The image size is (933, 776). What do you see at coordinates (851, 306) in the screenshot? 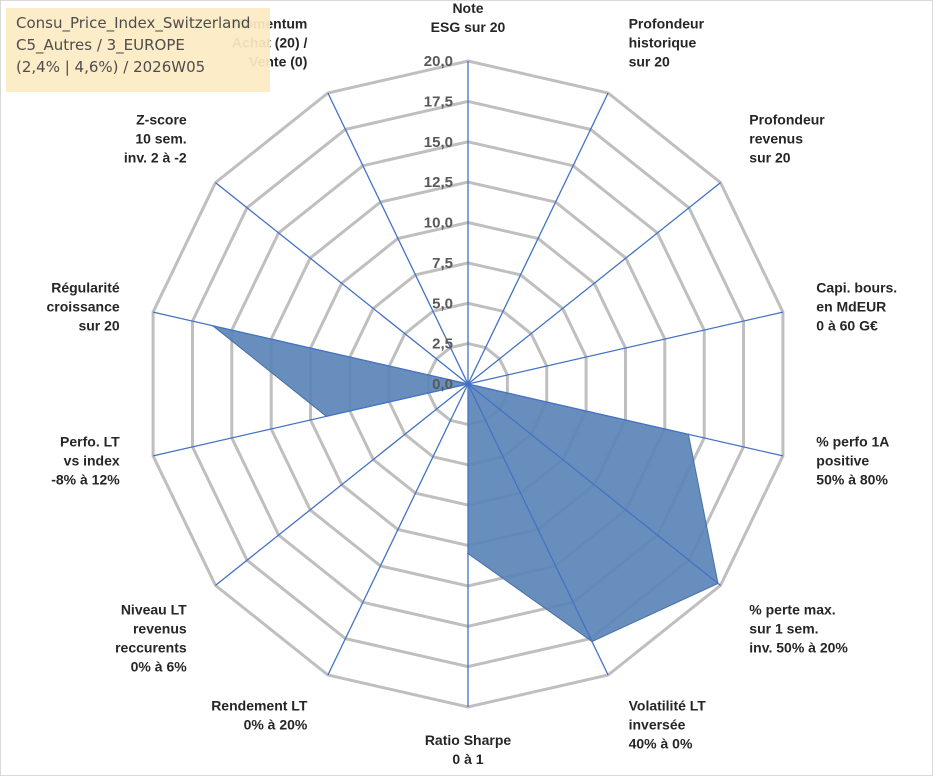
I see `axis-label-line: en MdEUR` at bounding box center [851, 306].